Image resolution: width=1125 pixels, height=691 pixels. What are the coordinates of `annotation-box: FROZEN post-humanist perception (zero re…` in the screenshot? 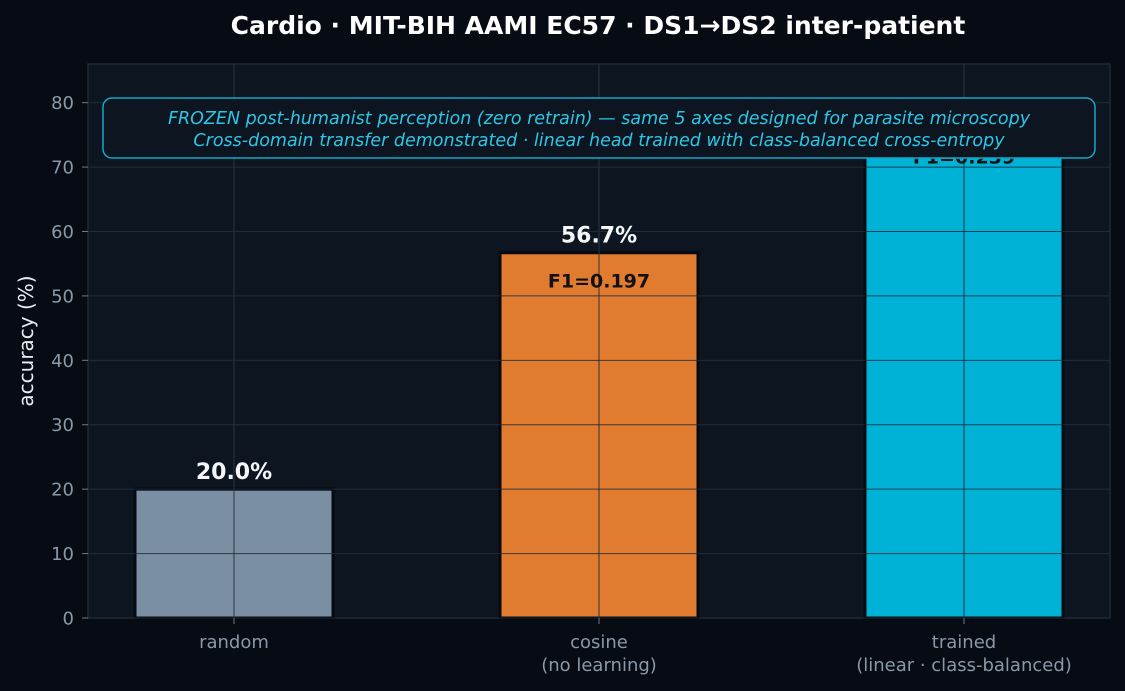 It's located at (599, 128).